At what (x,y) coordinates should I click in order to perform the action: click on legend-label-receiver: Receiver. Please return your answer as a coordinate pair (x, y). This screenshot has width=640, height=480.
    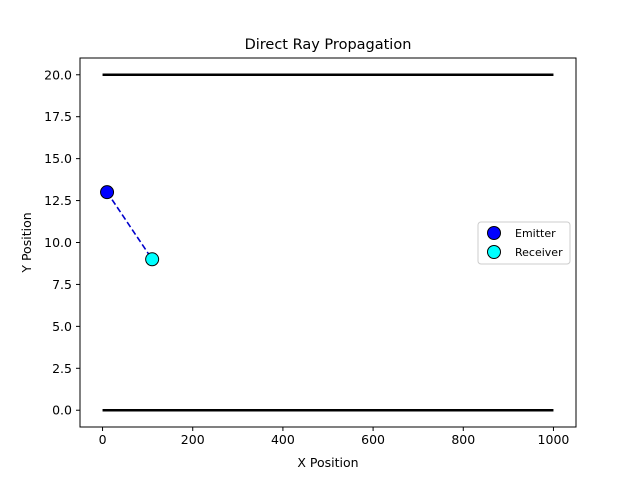
    Looking at the image, I should click on (539, 252).